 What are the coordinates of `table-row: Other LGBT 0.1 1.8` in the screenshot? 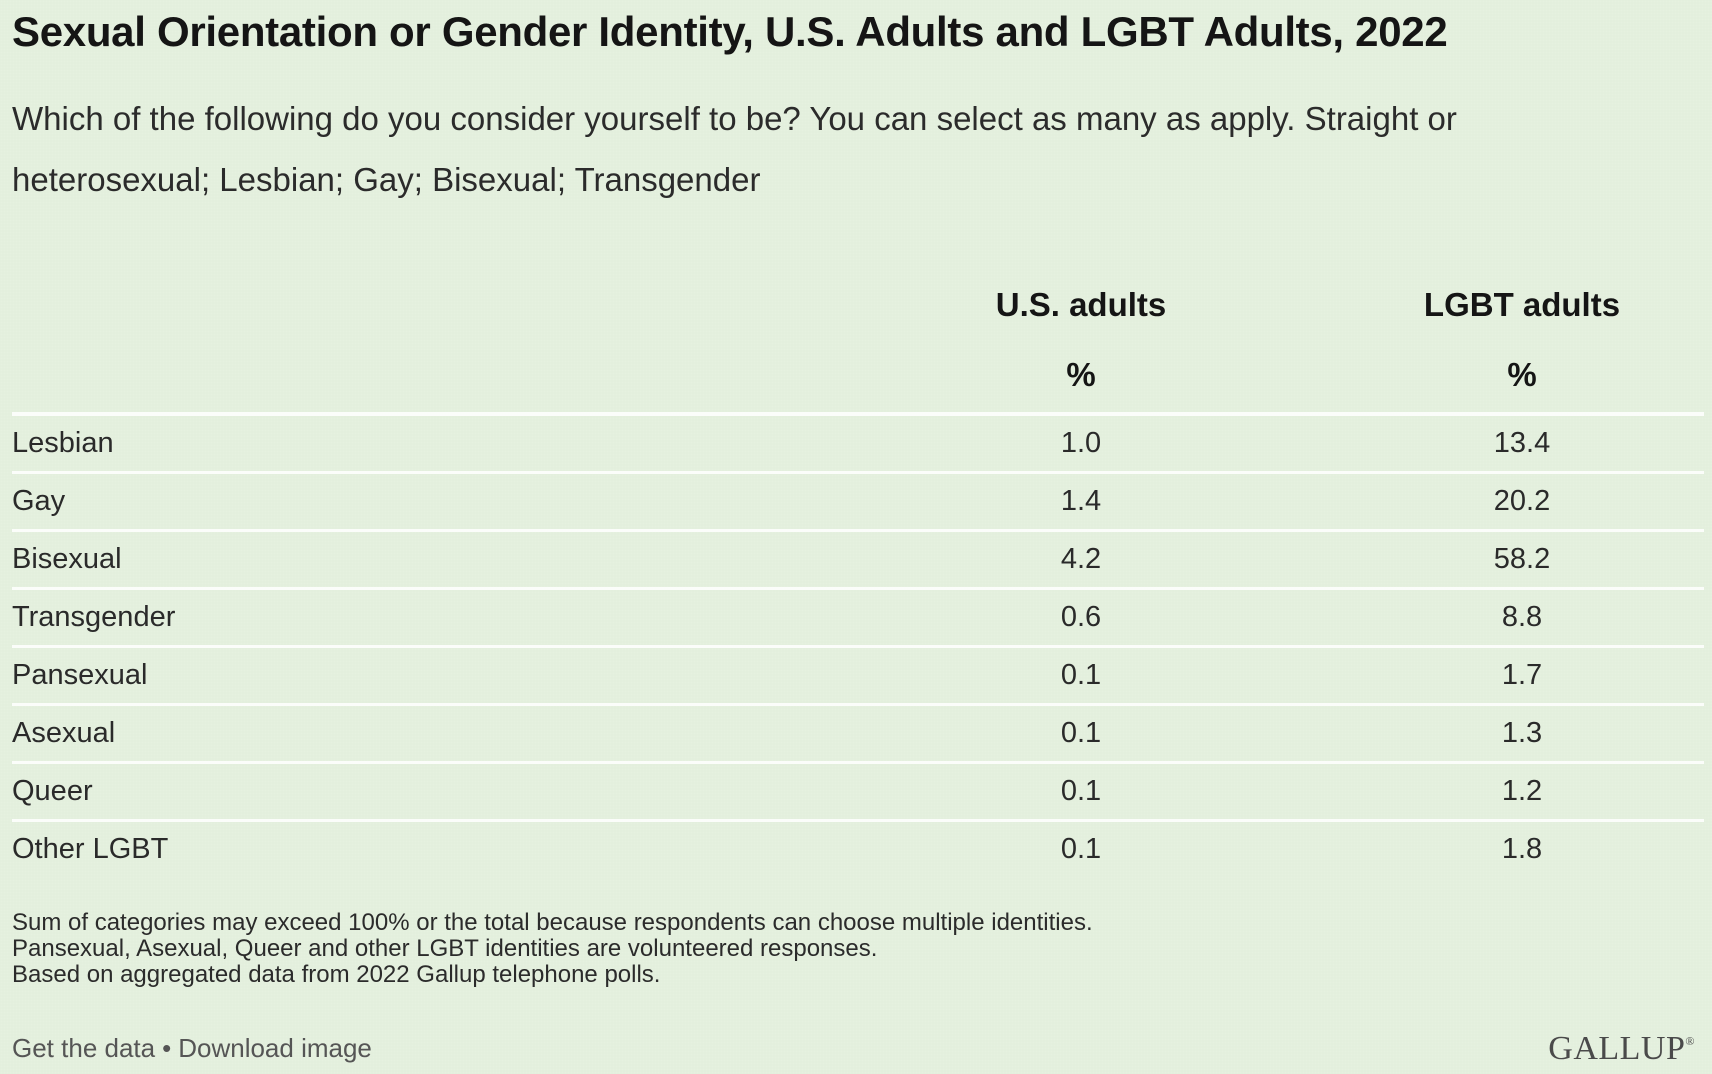 It's located at (858, 849).